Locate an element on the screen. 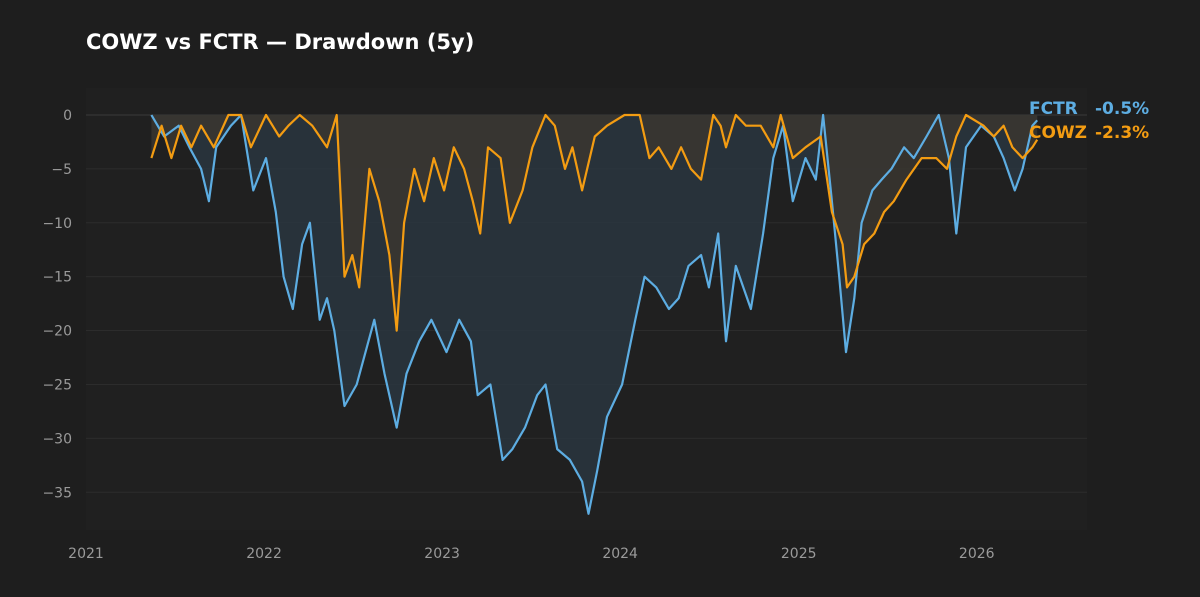 The image size is (1200, 597). y-tick-label: −15 is located at coordinates (57, 278).